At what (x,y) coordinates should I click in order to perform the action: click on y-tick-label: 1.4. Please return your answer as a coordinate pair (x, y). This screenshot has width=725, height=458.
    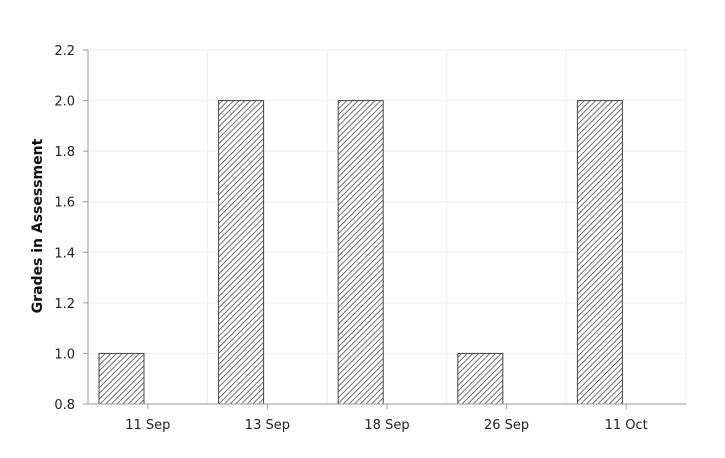
    Looking at the image, I should click on (64, 253).